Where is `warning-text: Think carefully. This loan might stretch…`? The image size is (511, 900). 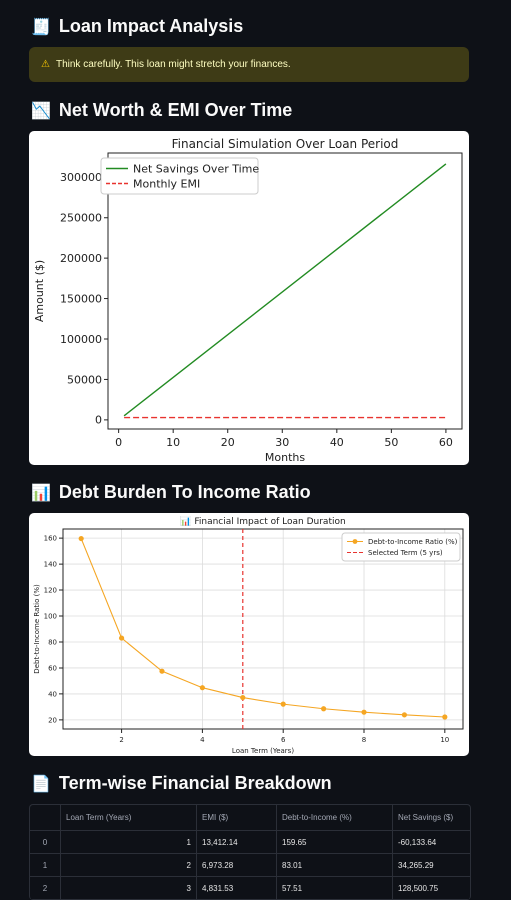 warning-text: Think carefully. This loan might stretch… is located at coordinates (173, 64).